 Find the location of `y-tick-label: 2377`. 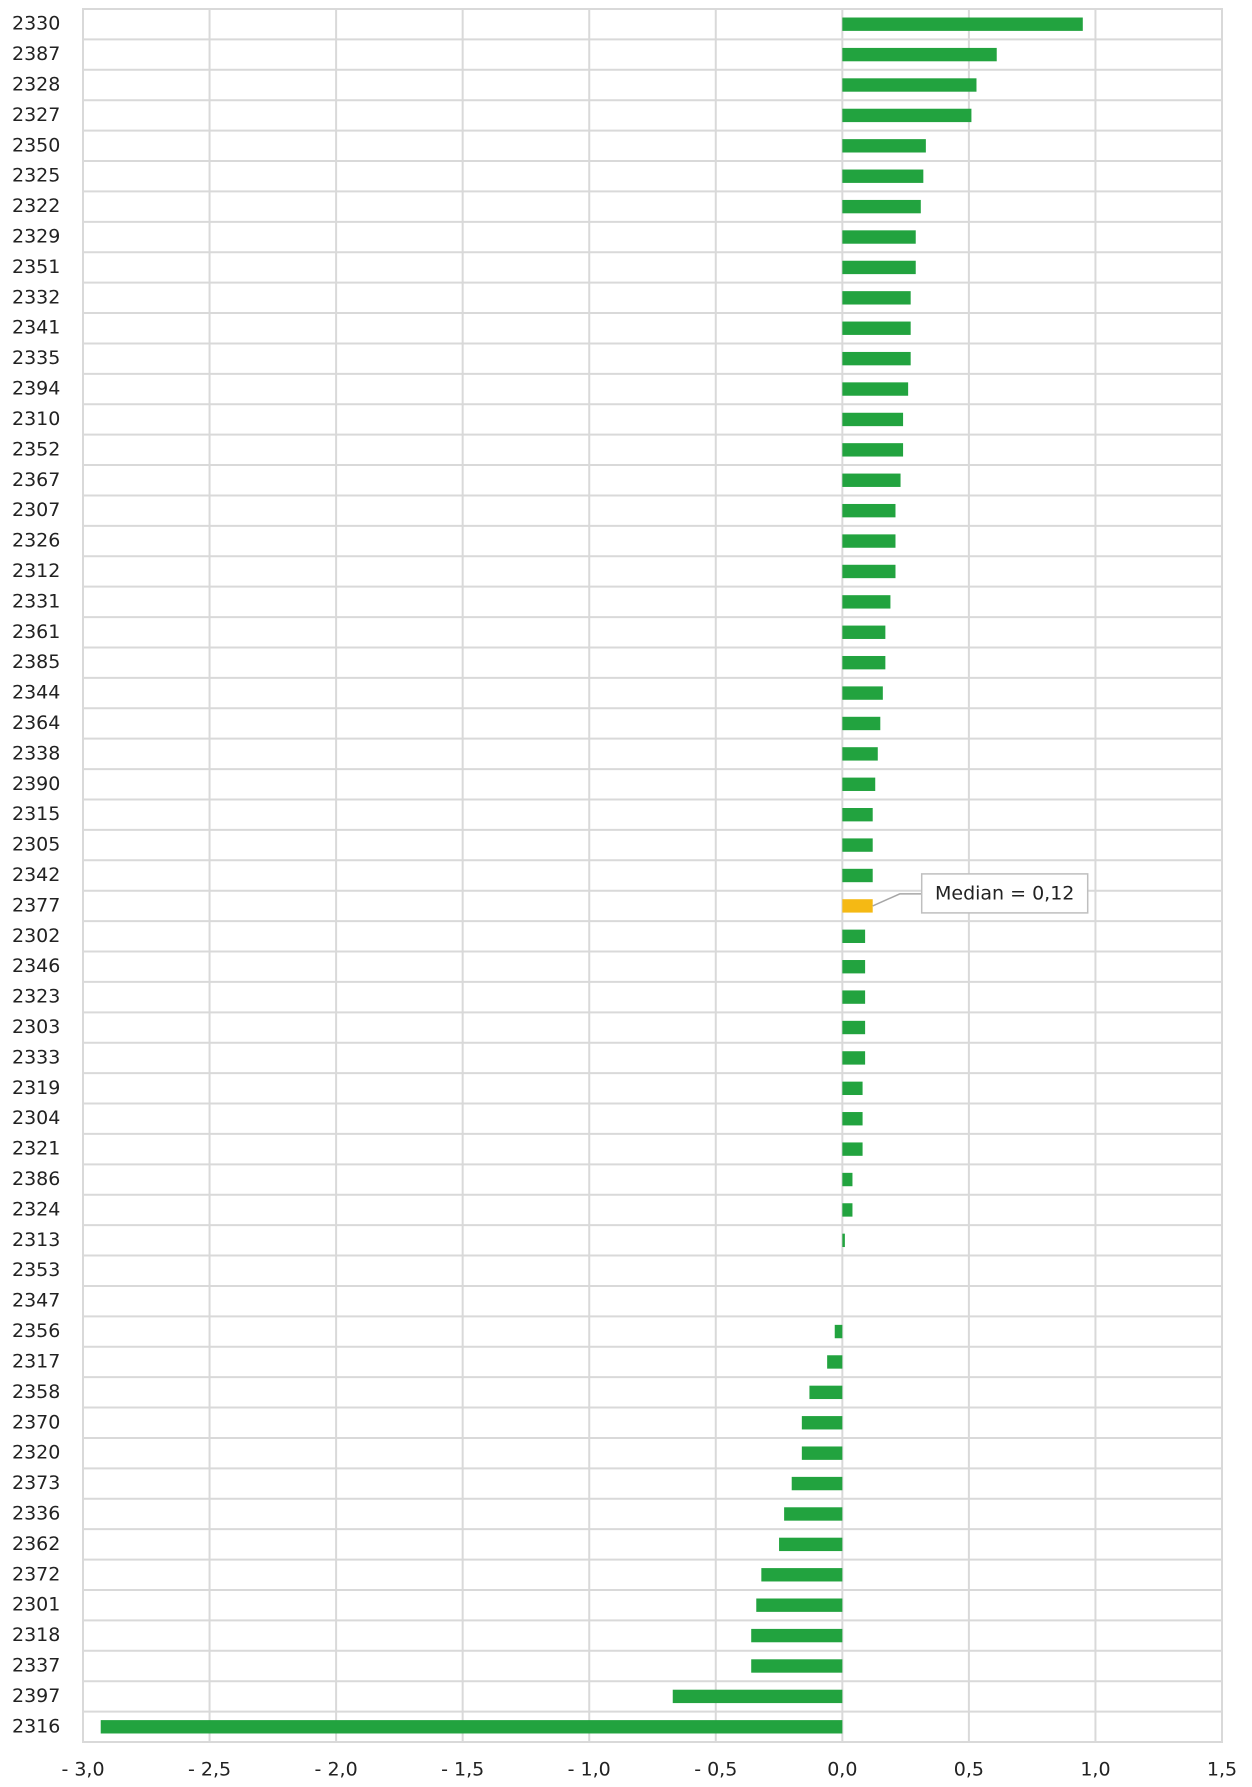

y-tick-label: 2377 is located at coordinates (36, 905).